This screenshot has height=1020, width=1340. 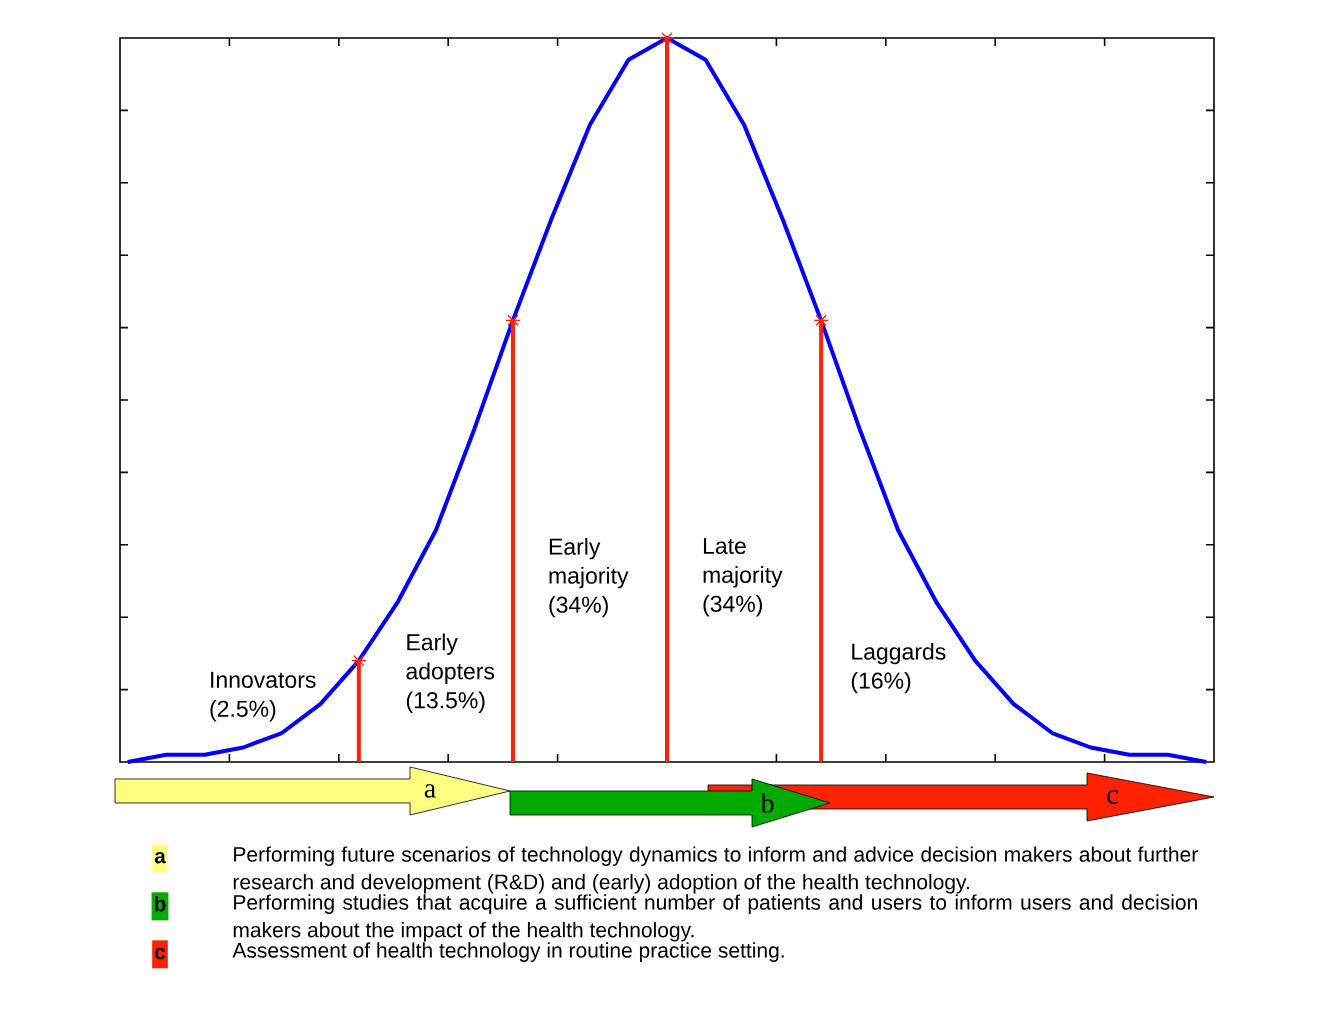 What do you see at coordinates (715, 870) in the screenshot?
I see `text: Performing future scenarios of technology dynamics to inform and advice decision makers about further research and development (R&D) and (early) adoption of the health technology.` at bounding box center [715, 870].